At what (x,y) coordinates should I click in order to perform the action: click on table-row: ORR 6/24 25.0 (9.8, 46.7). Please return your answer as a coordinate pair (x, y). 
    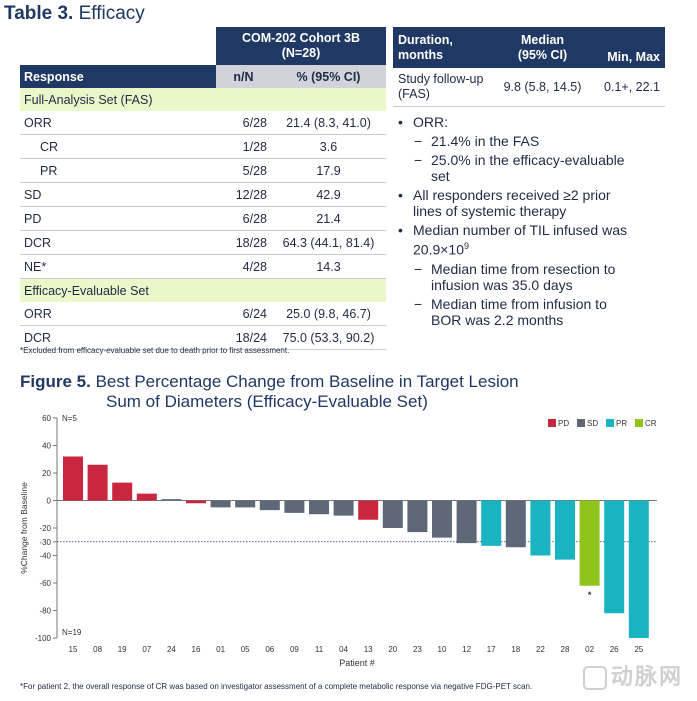
    Looking at the image, I should click on (203, 314).